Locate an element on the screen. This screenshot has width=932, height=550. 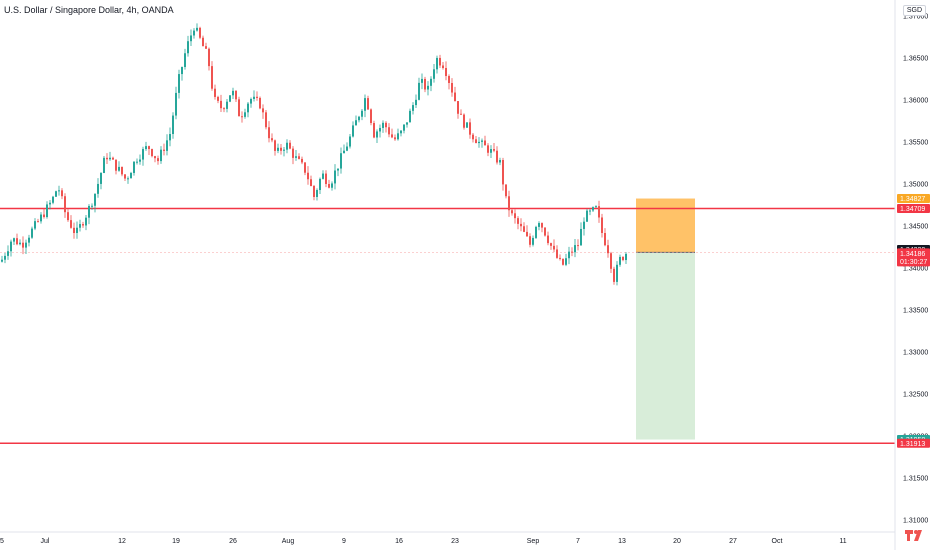
y-tick-label: 1.31000 is located at coordinates (915, 521).